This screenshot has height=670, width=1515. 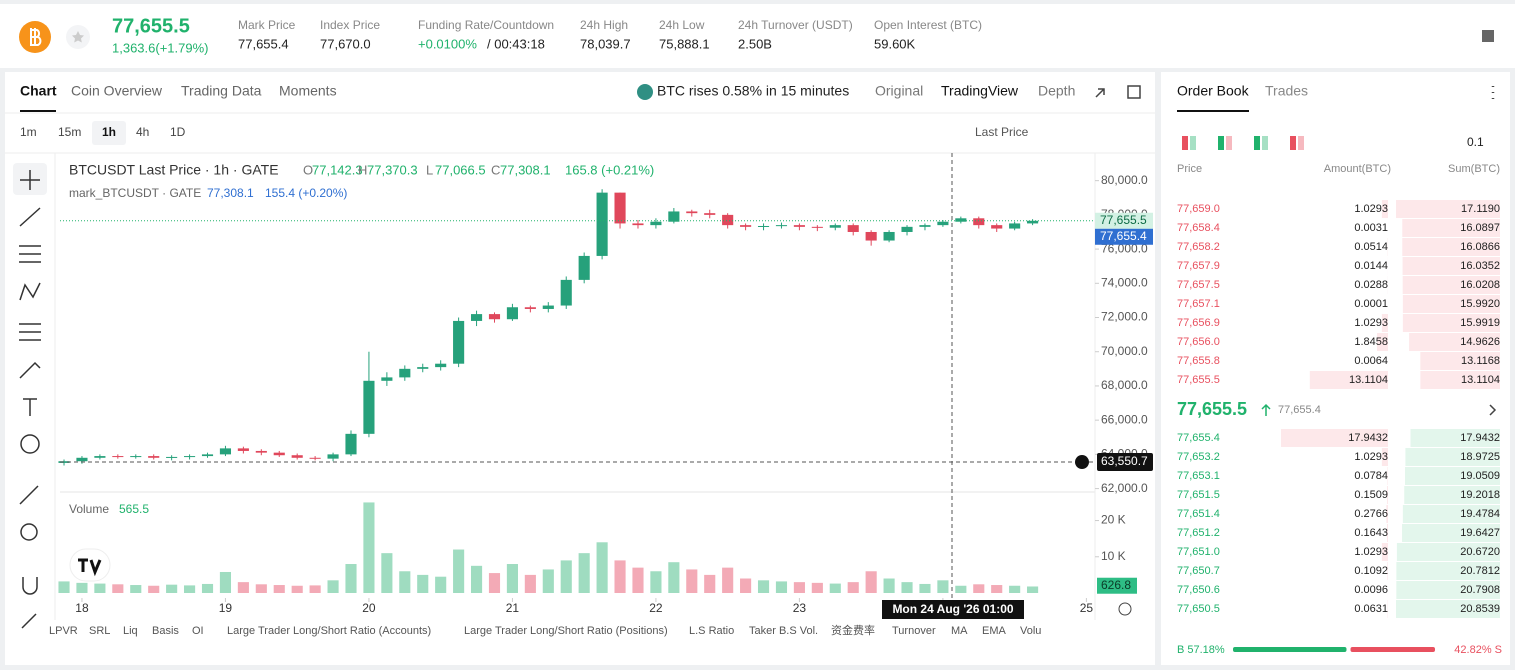 What do you see at coordinates (460, 169) in the screenshot?
I see `ohlc-value: 77,066.5` at bounding box center [460, 169].